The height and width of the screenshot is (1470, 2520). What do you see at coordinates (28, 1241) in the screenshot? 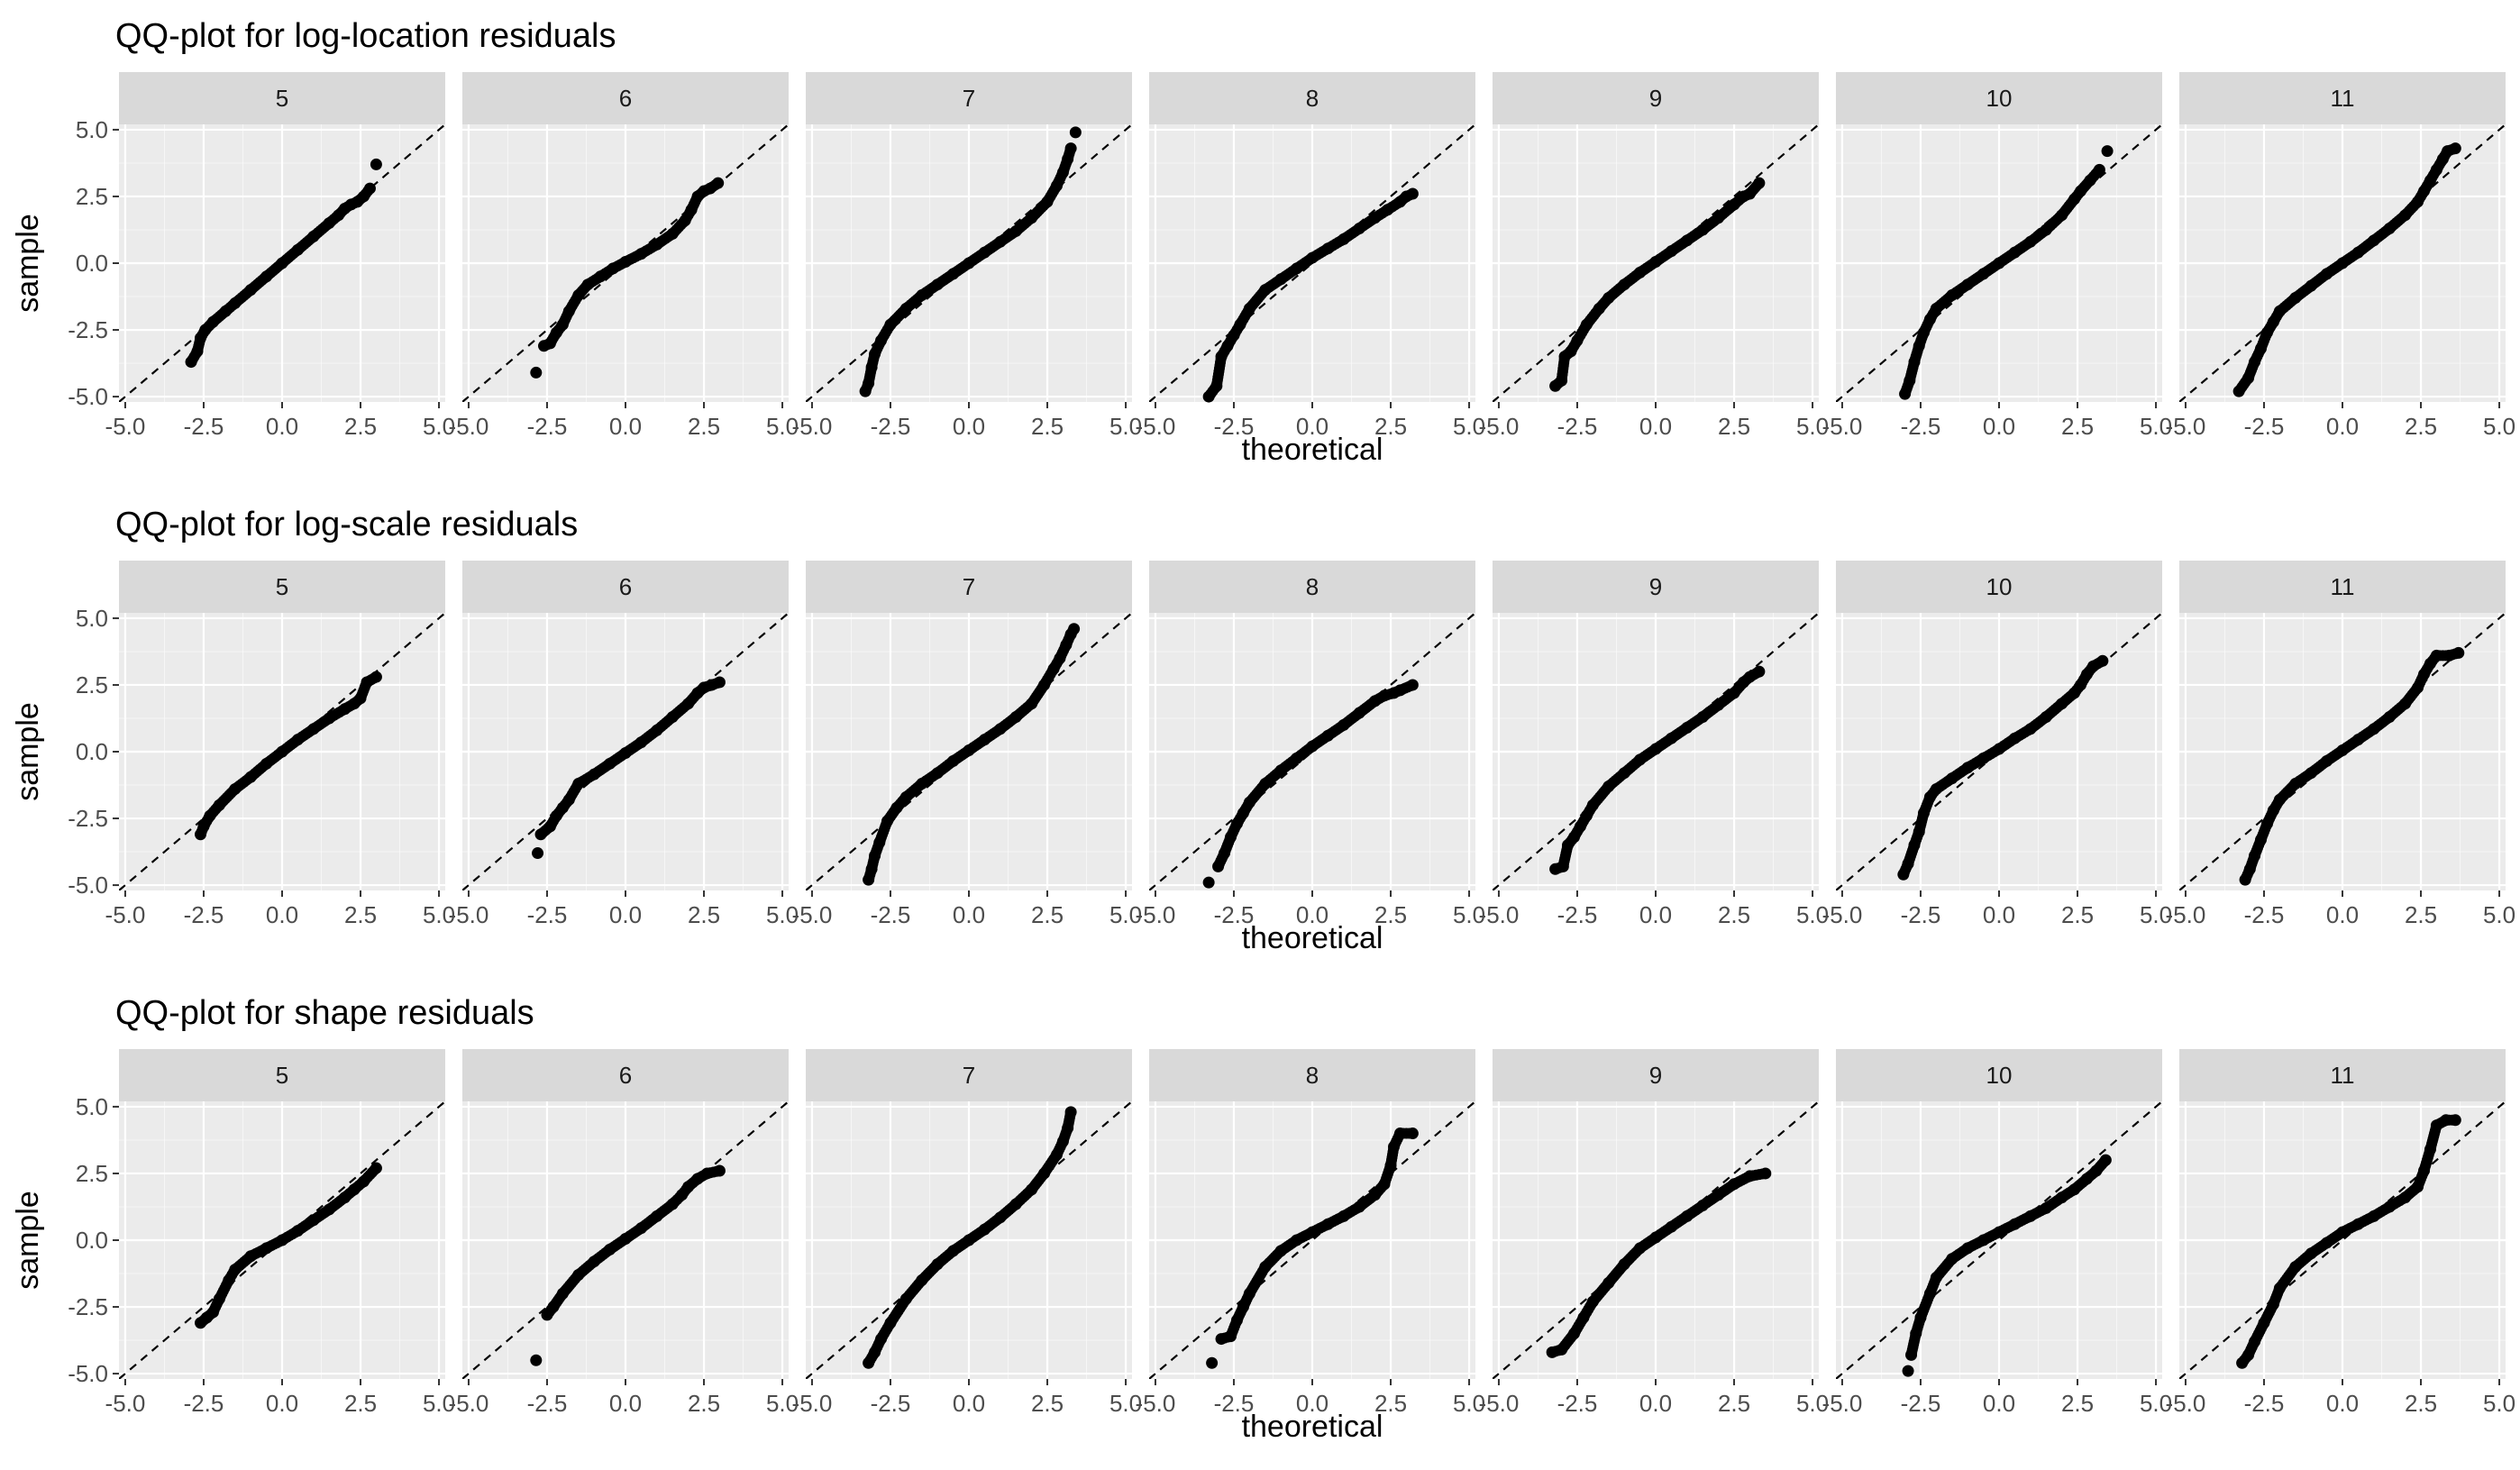
I see `y-axis-title: sample` at bounding box center [28, 1241].